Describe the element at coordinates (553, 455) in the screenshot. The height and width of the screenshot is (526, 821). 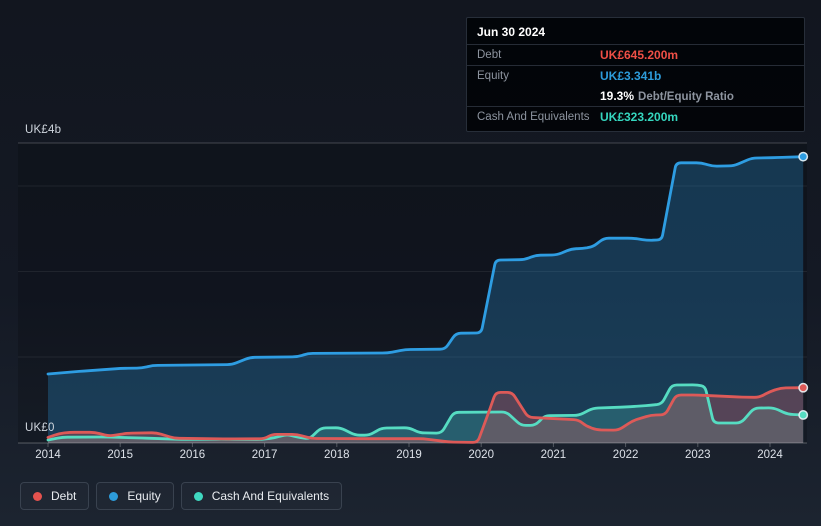
I see `x-axis-label: 2021` at that location.